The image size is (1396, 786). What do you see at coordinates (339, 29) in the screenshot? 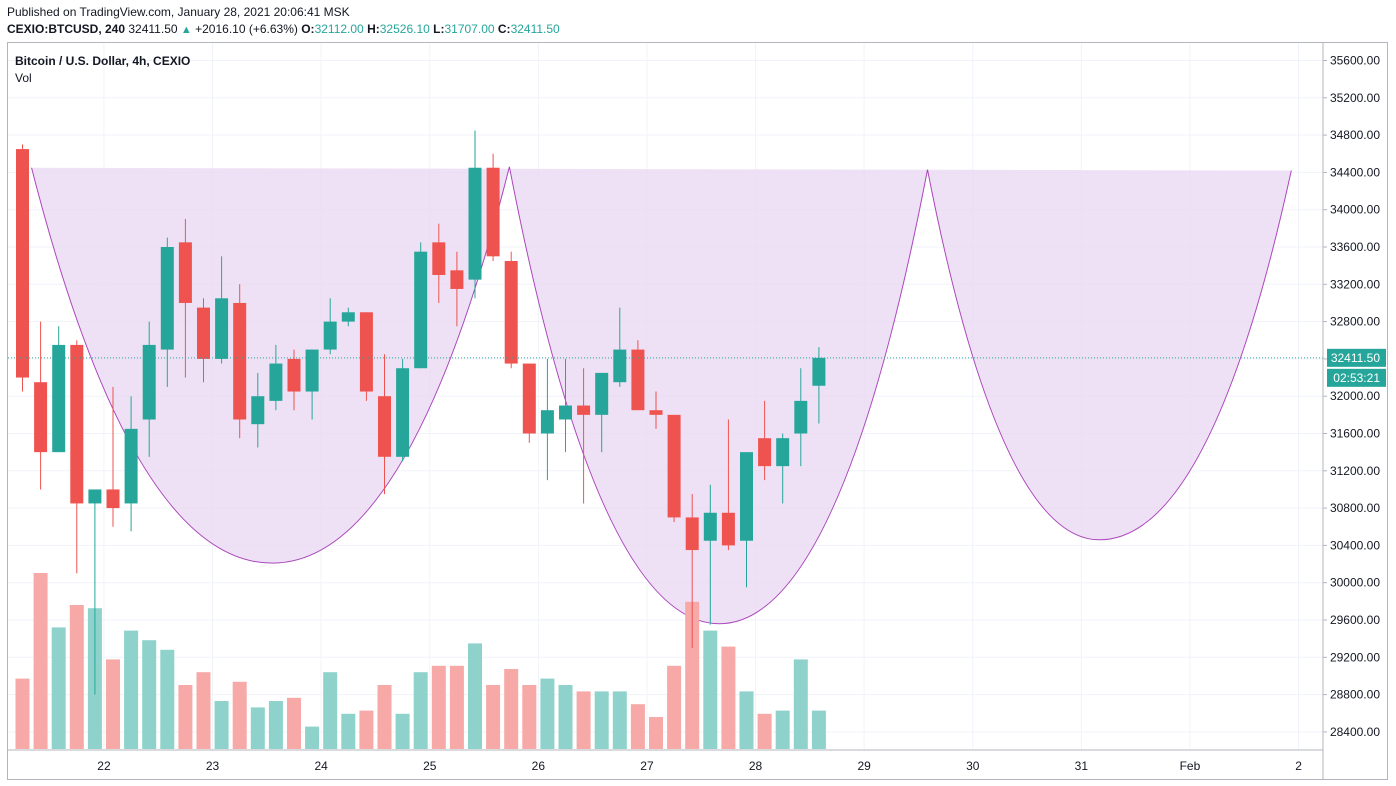
I see `open-value: 32112.00` at bounding box center [339, 29].